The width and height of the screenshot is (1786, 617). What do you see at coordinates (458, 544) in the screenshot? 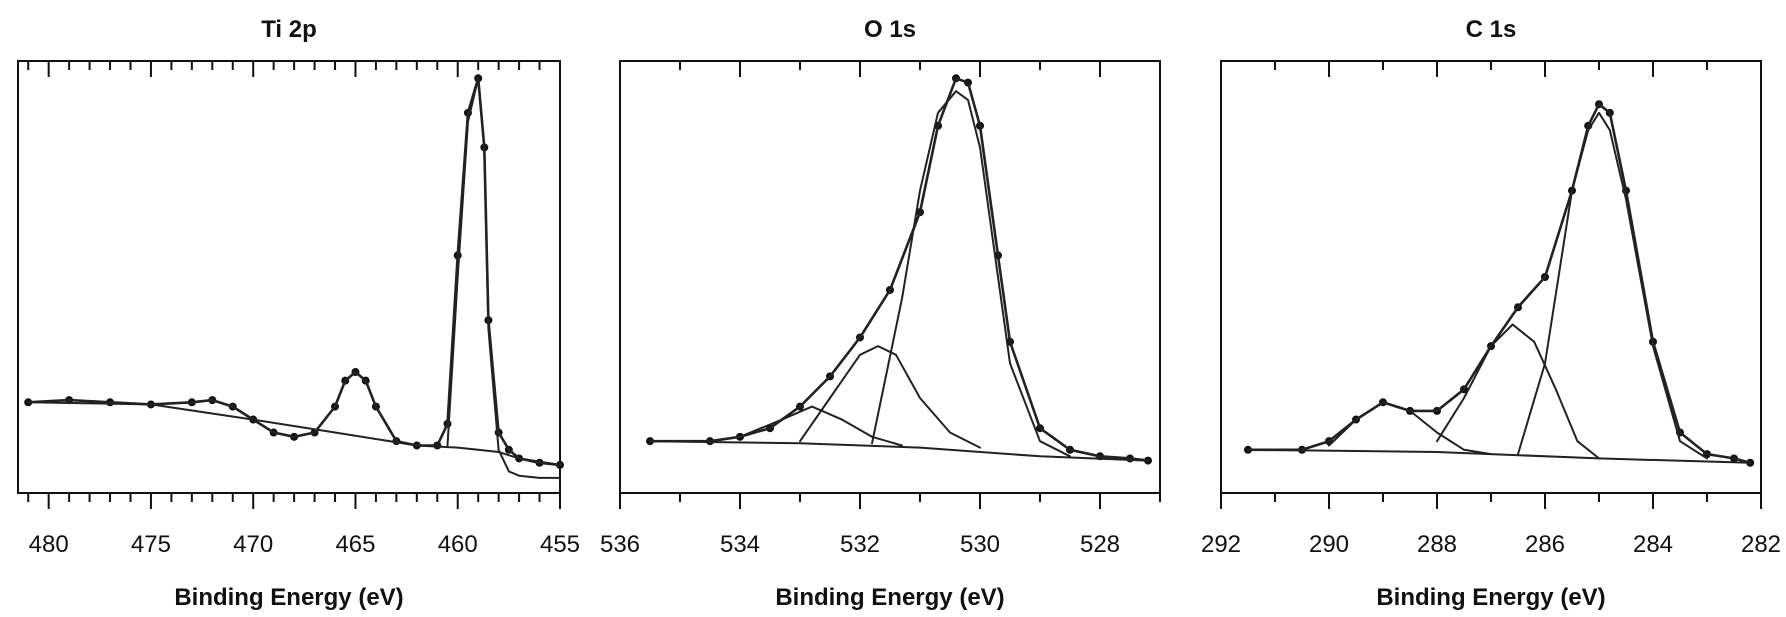
I see `x-tick-label: 460` at bounding box center [458, 544].